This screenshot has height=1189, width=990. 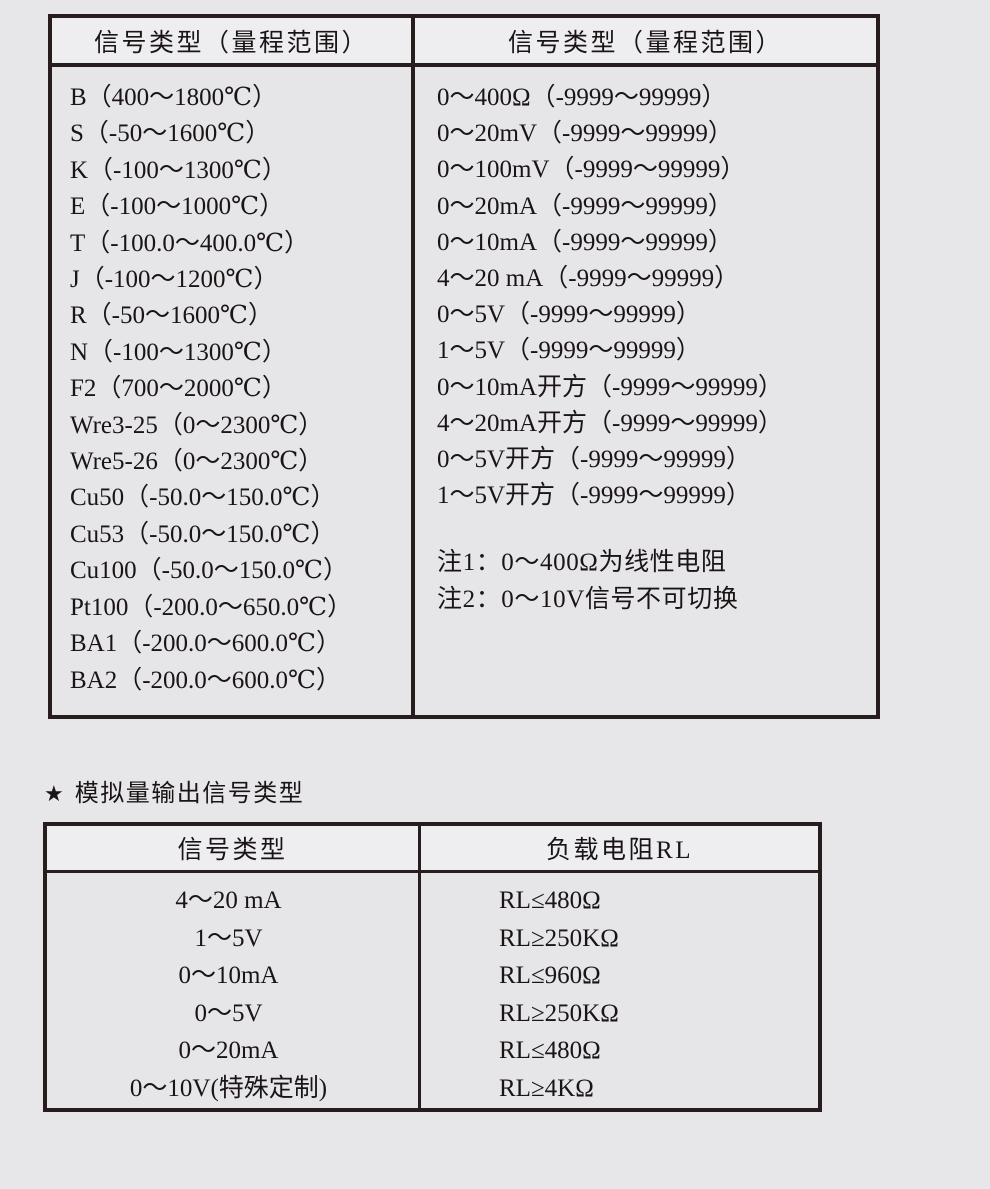 I want to click on table-row: 1～5V开方（-9999～99999）, so click(x=594, y=496).